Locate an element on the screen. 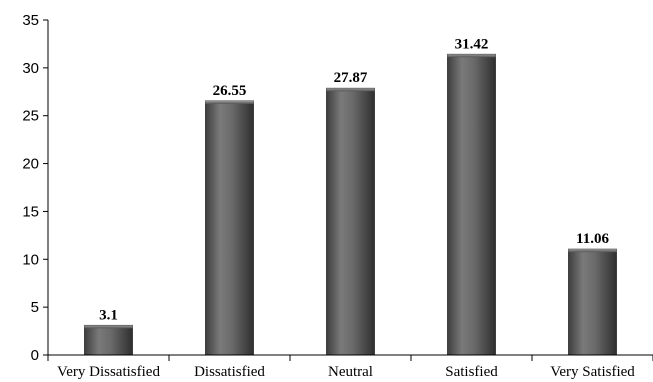 This screenshot has height=382, width=653. data-label: 31.42 is located at coordinates (472, 44).